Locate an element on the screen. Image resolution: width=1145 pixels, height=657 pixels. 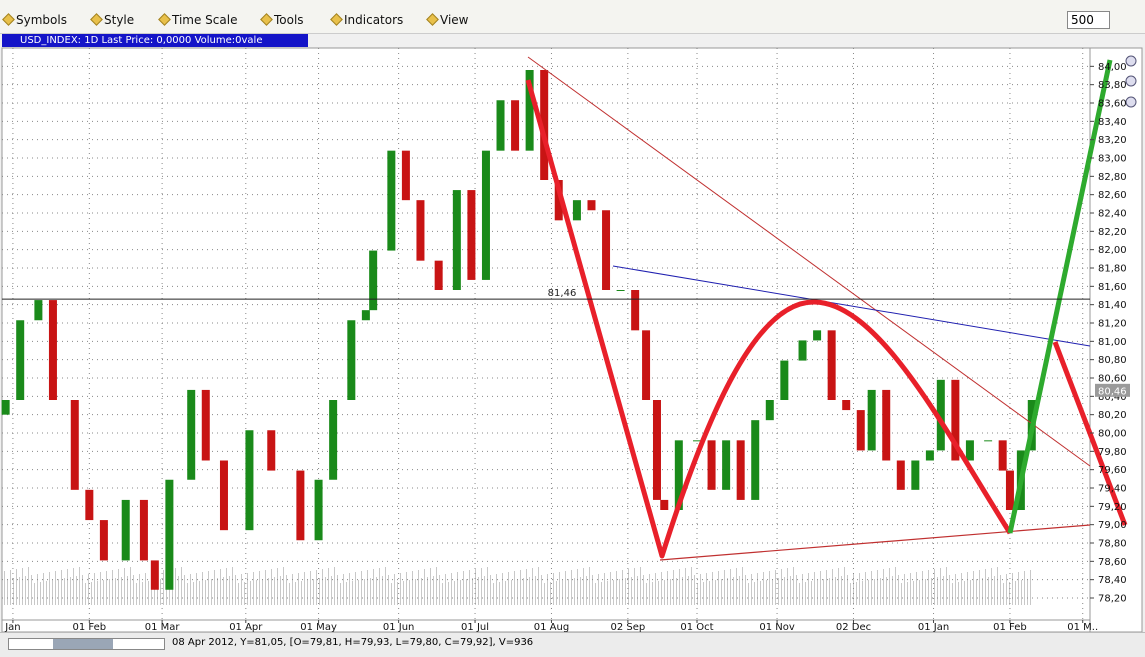
y-tick-label: 82,00 is located at coordinates (1112, 250).